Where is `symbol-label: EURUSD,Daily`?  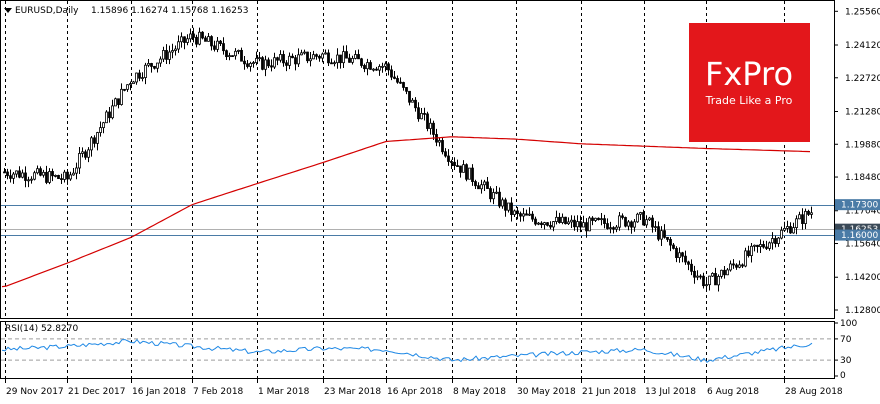 symbol-label: EURUSD,Daily is located at coordinates (47, 11).